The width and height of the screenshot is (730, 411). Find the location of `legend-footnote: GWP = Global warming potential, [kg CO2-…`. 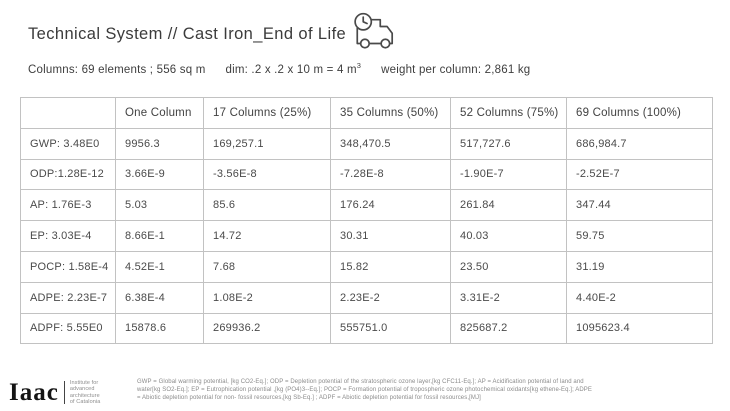

legend-footnote: GWP = Global warming potential, [kg CO2-… is located at coordinates (365, 390).